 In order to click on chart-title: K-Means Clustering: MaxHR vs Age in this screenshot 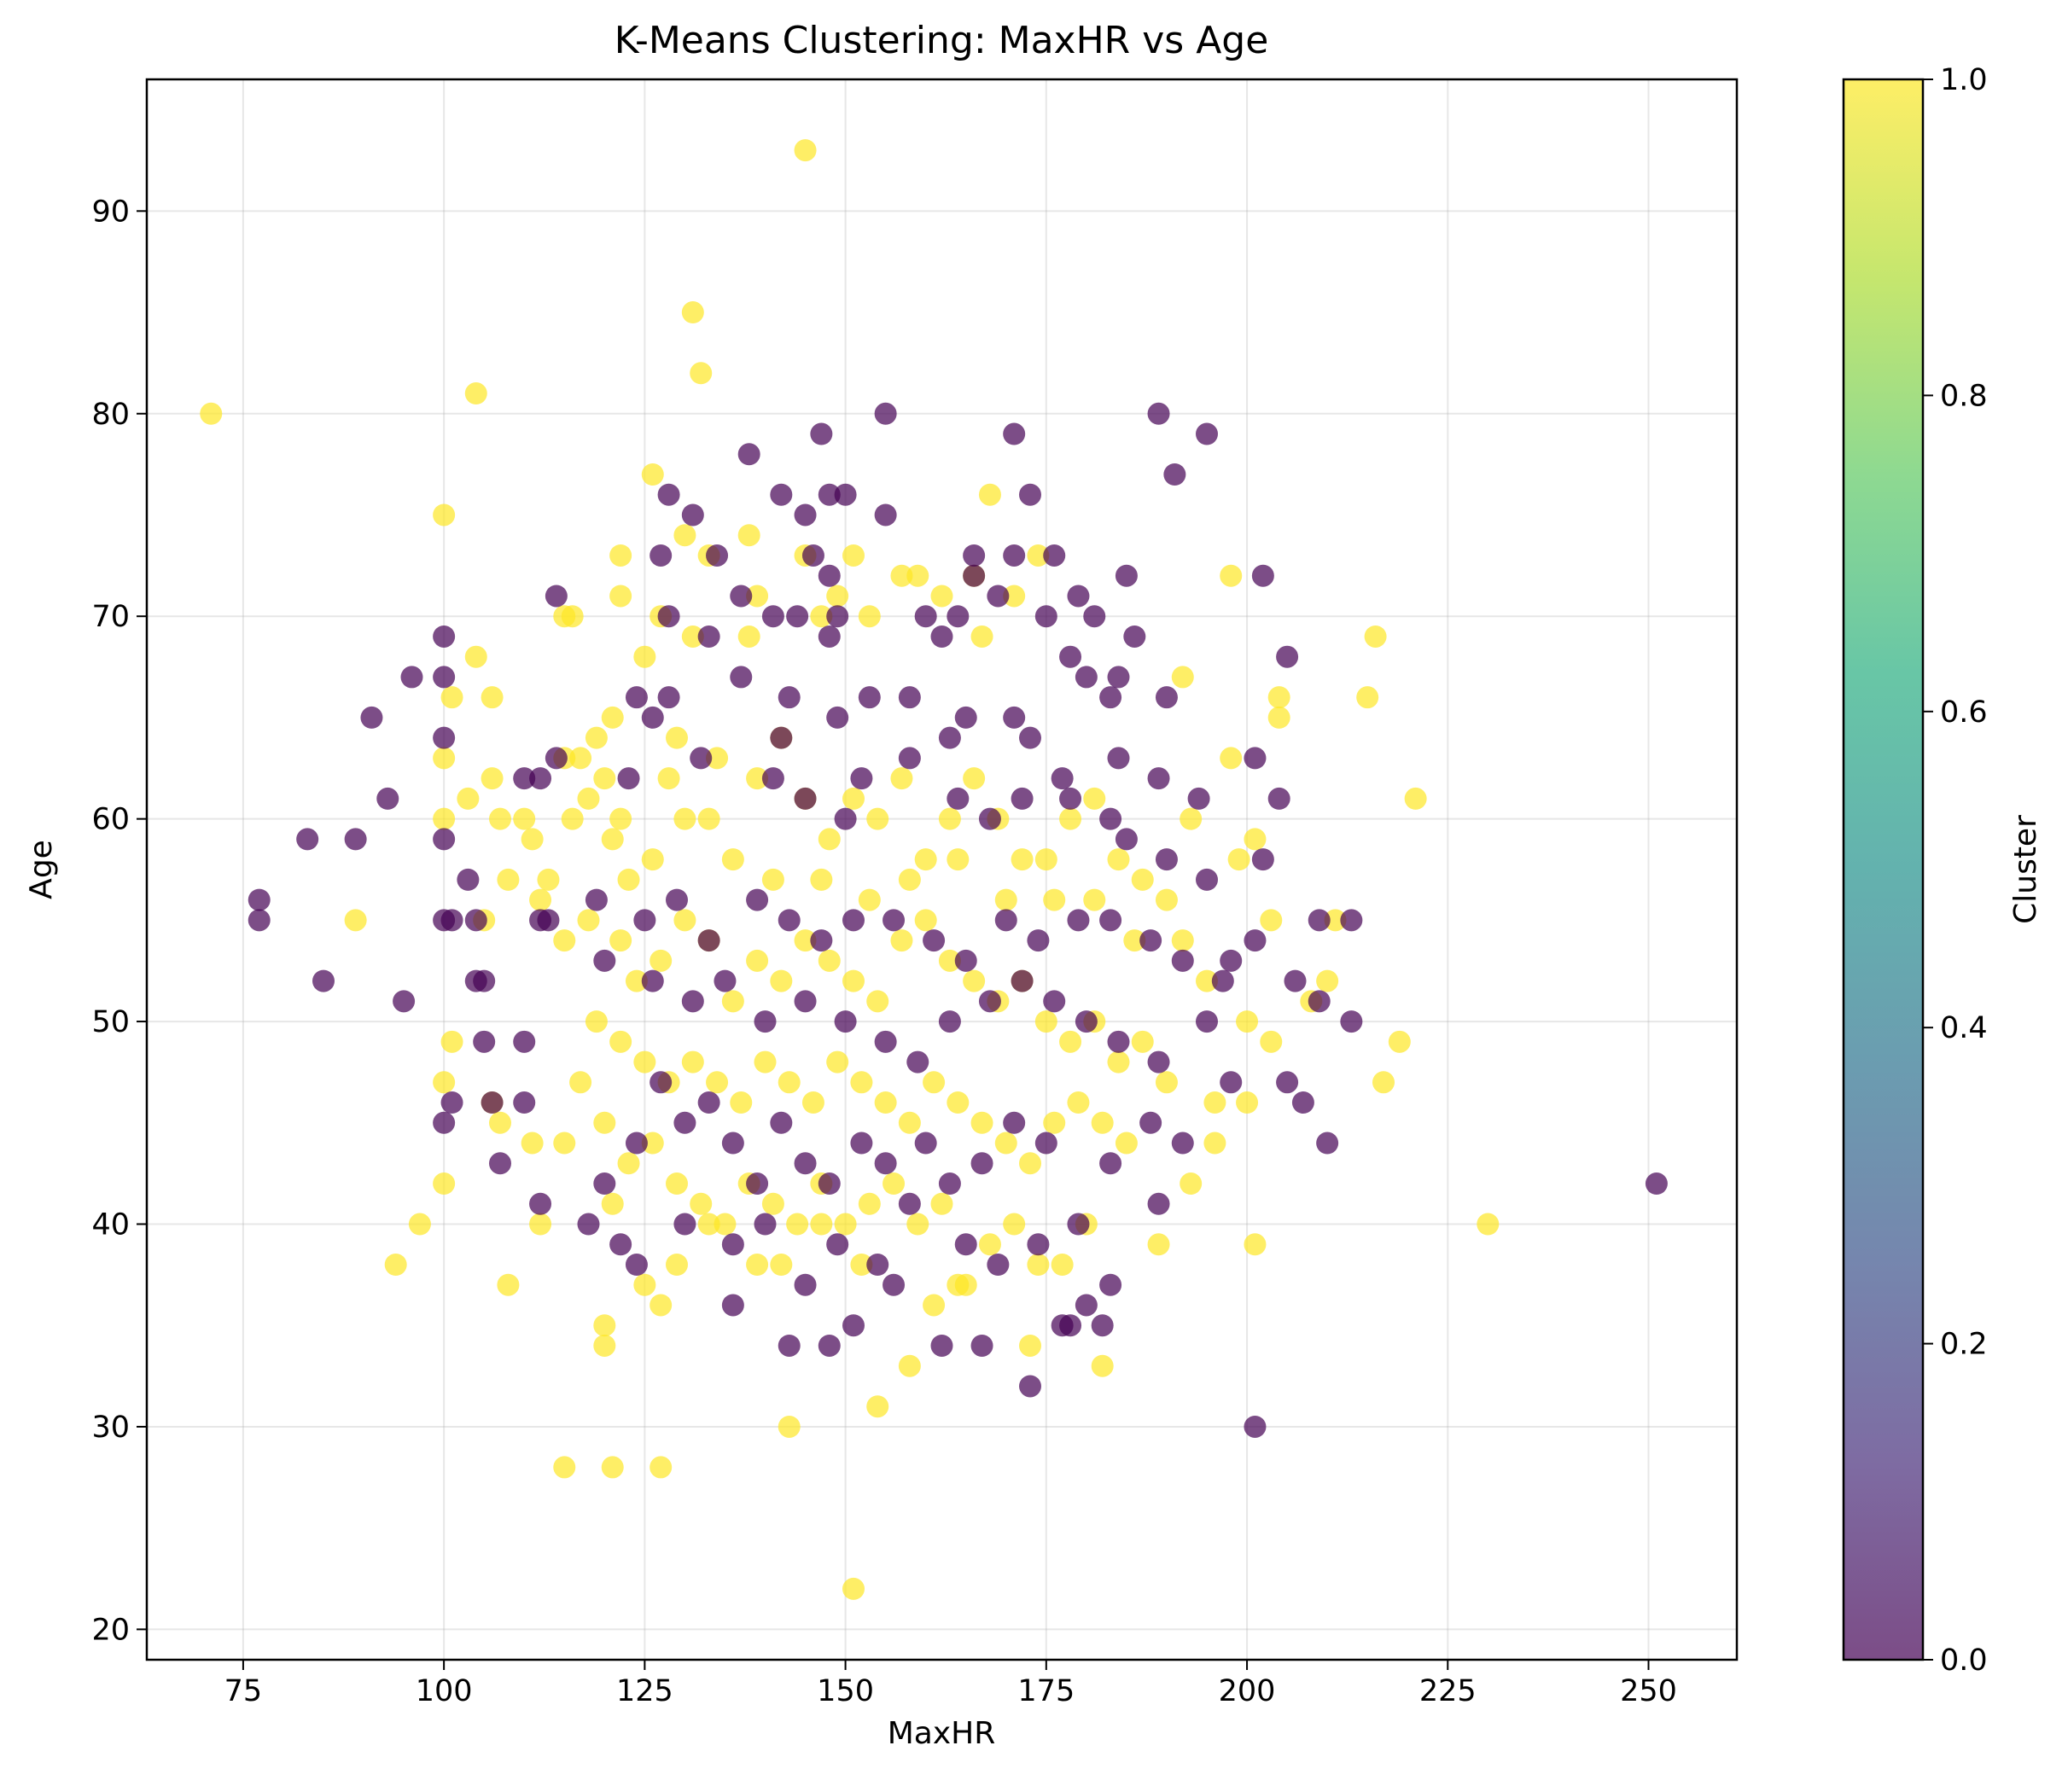, I will do `click(942, 40)`.